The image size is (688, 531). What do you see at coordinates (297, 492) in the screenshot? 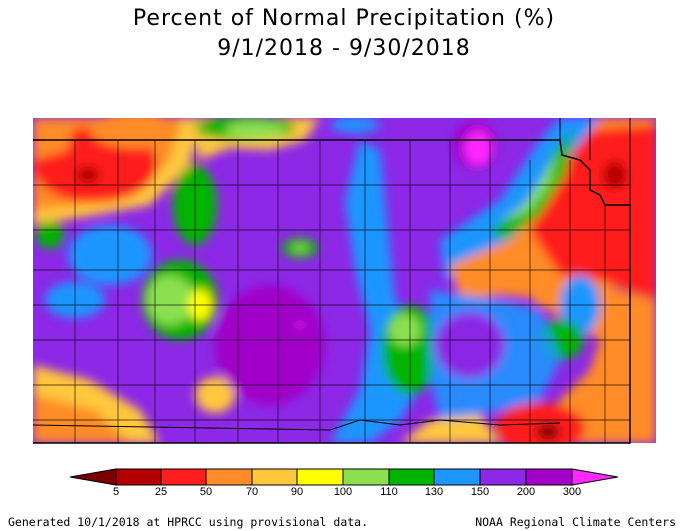
I see `legend-tick: 90` at bounding box center [297, 492].